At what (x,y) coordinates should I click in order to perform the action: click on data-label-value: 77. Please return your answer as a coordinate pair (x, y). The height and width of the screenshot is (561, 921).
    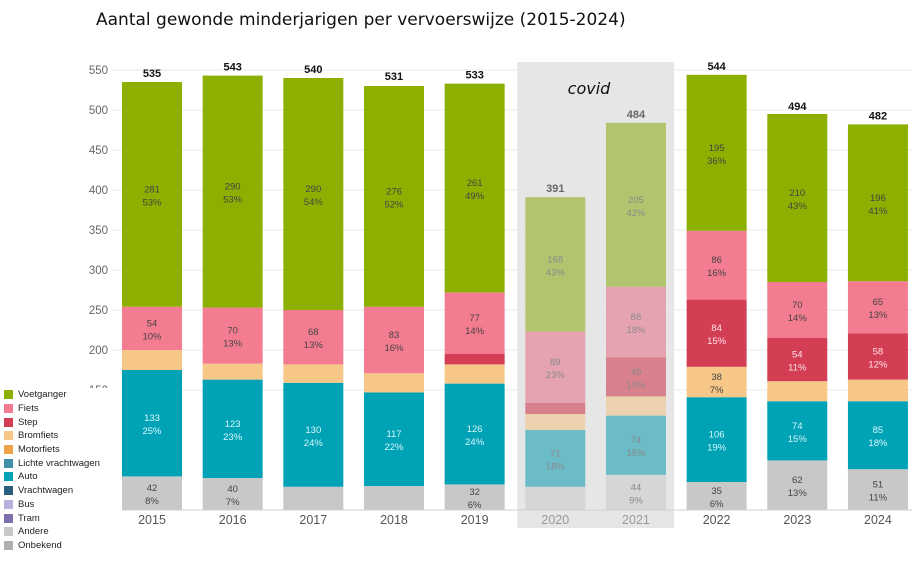
    Looking at the image, I should click on (474, 318).